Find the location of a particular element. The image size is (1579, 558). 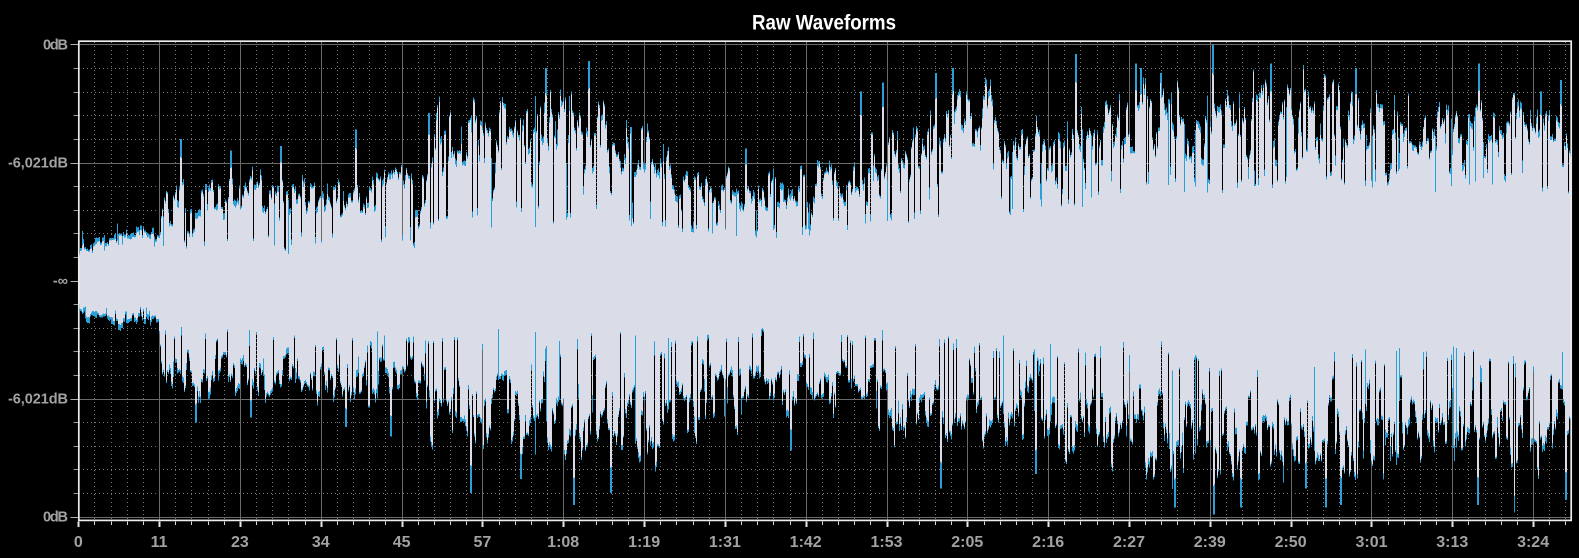

svg-text: 2:16 is located at coordinates (1048, 542).